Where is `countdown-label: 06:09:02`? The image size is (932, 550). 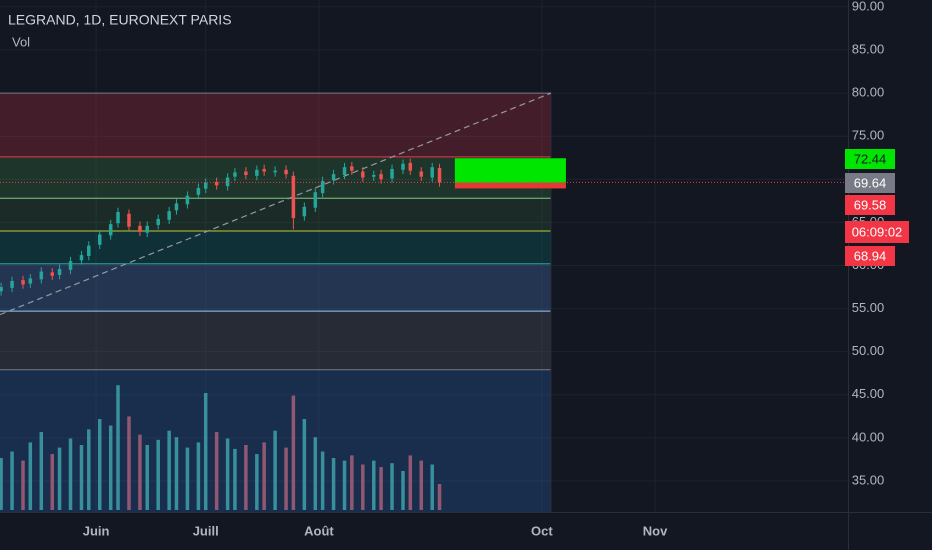
countdown-label: 06:09:02 is located at coordinates (877, 231).